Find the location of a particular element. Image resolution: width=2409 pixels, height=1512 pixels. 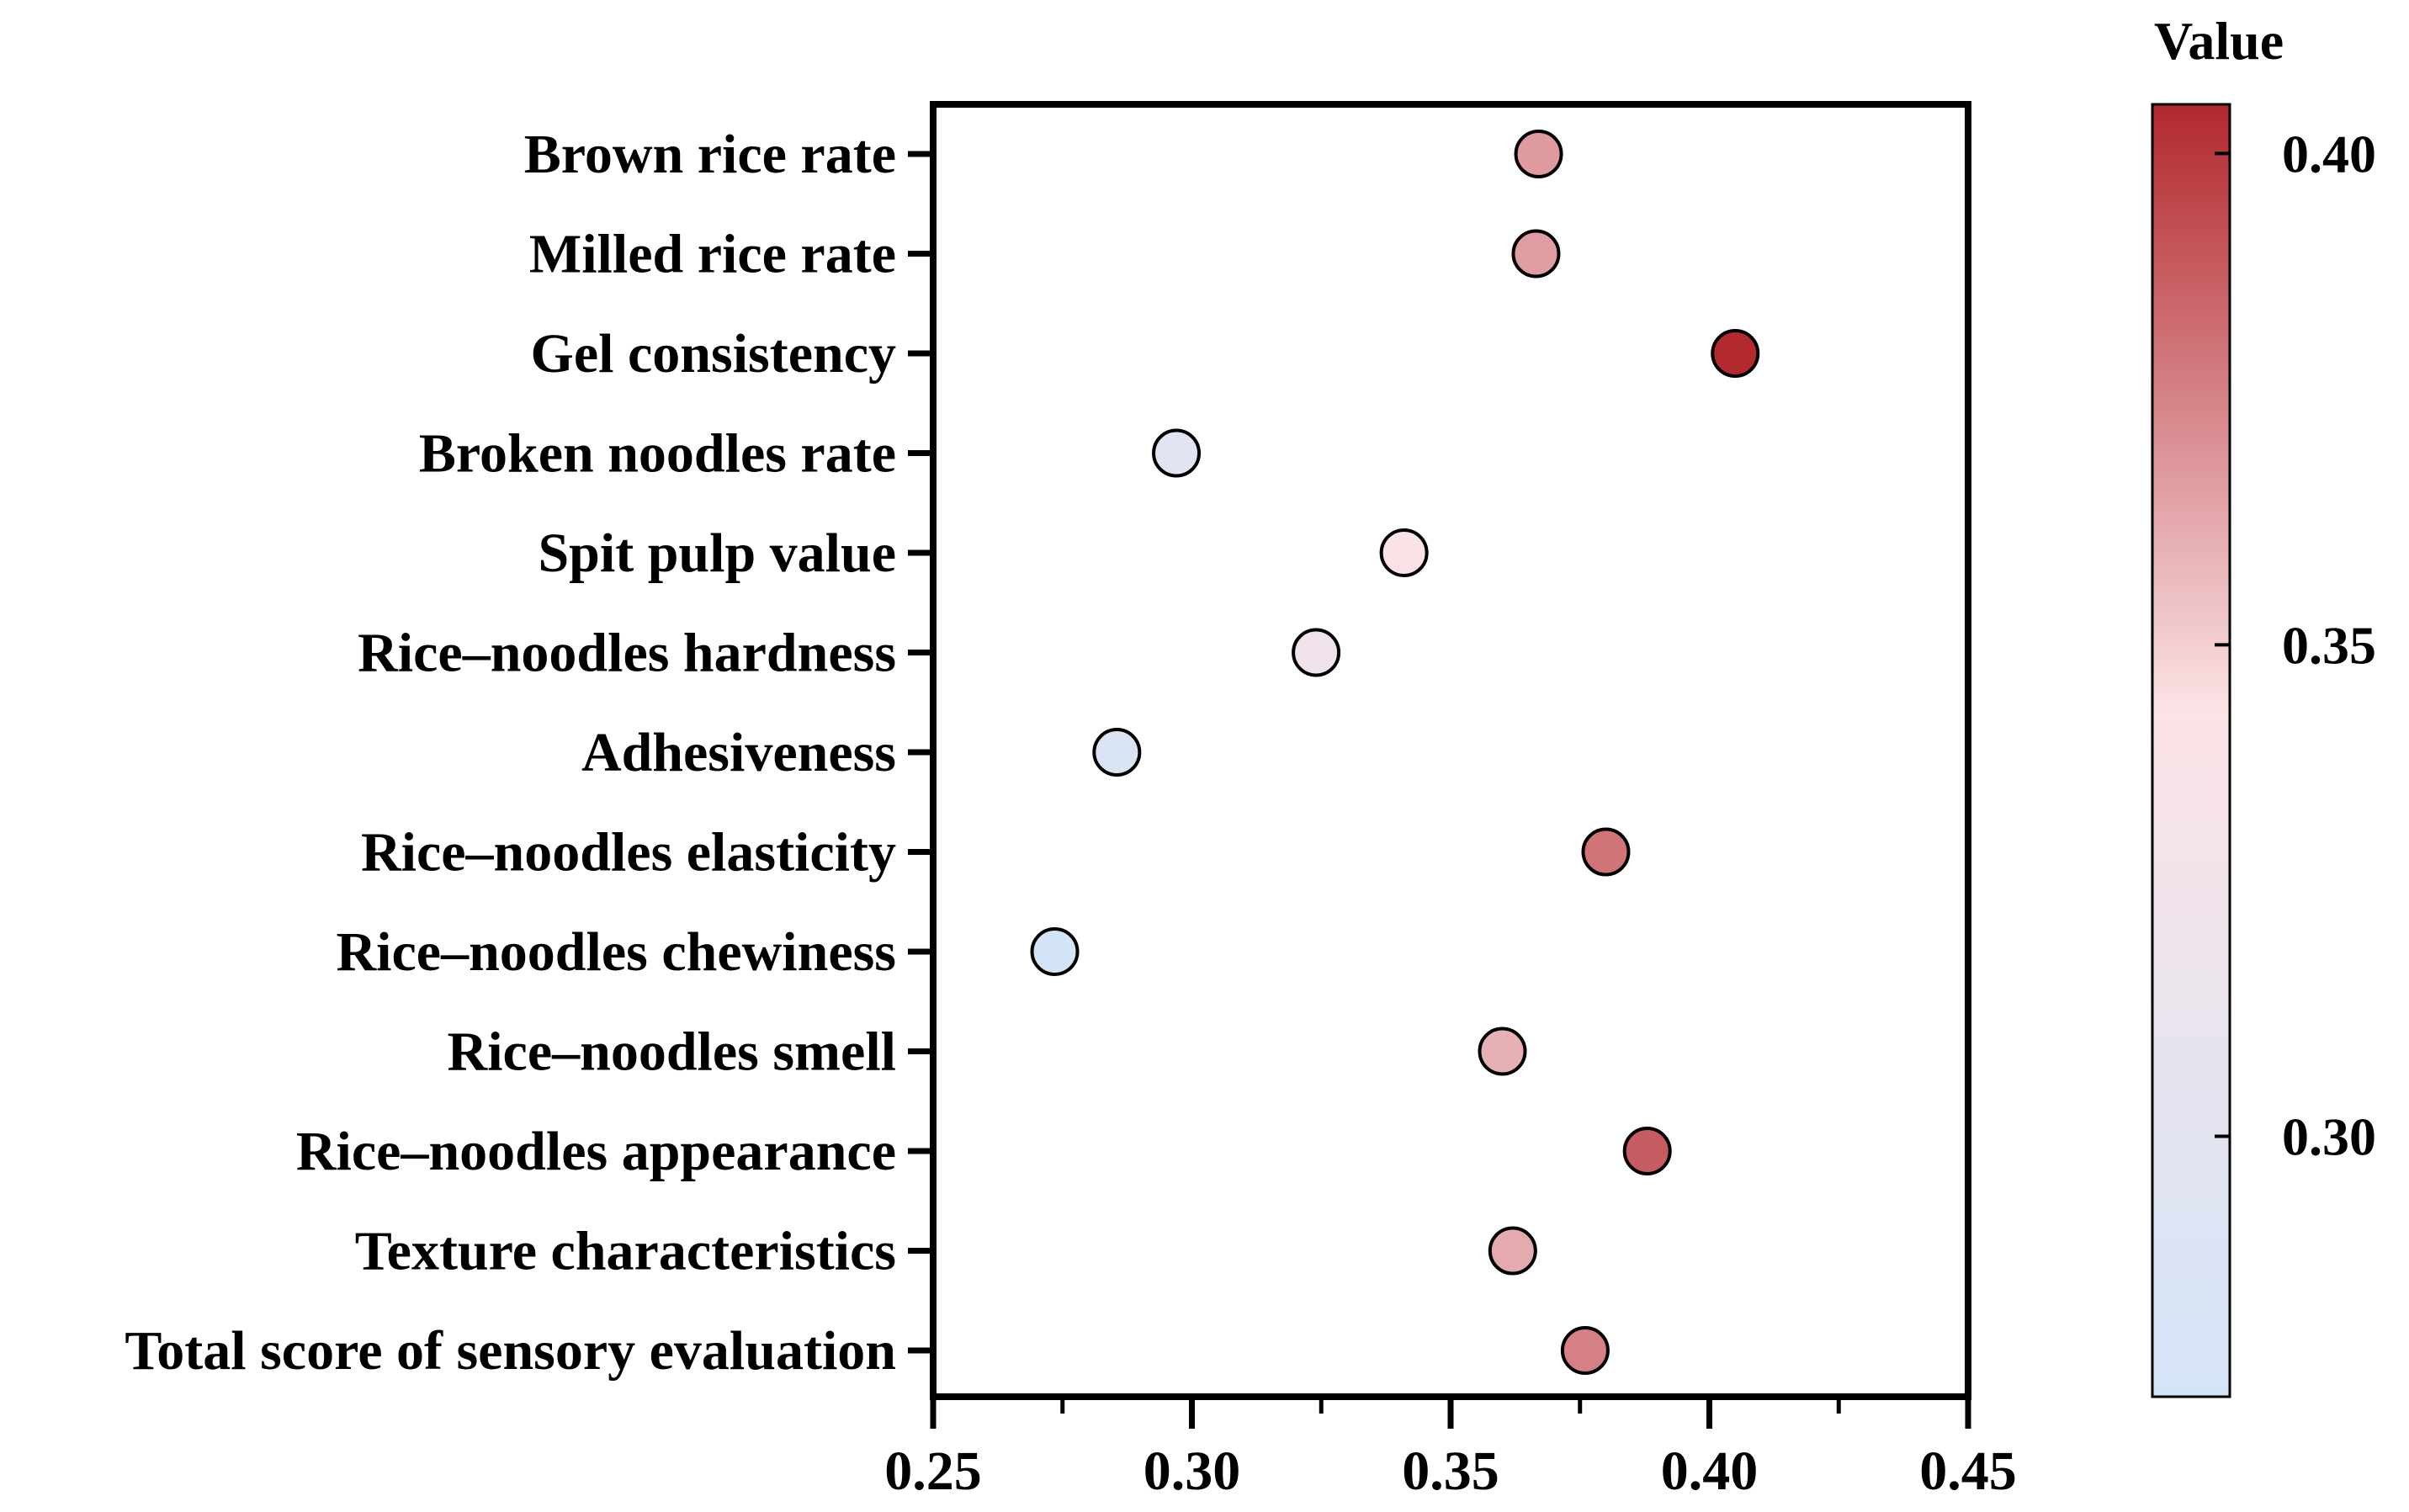

y-tick-label: Spit pulp value is located at coordinates (717, 553).